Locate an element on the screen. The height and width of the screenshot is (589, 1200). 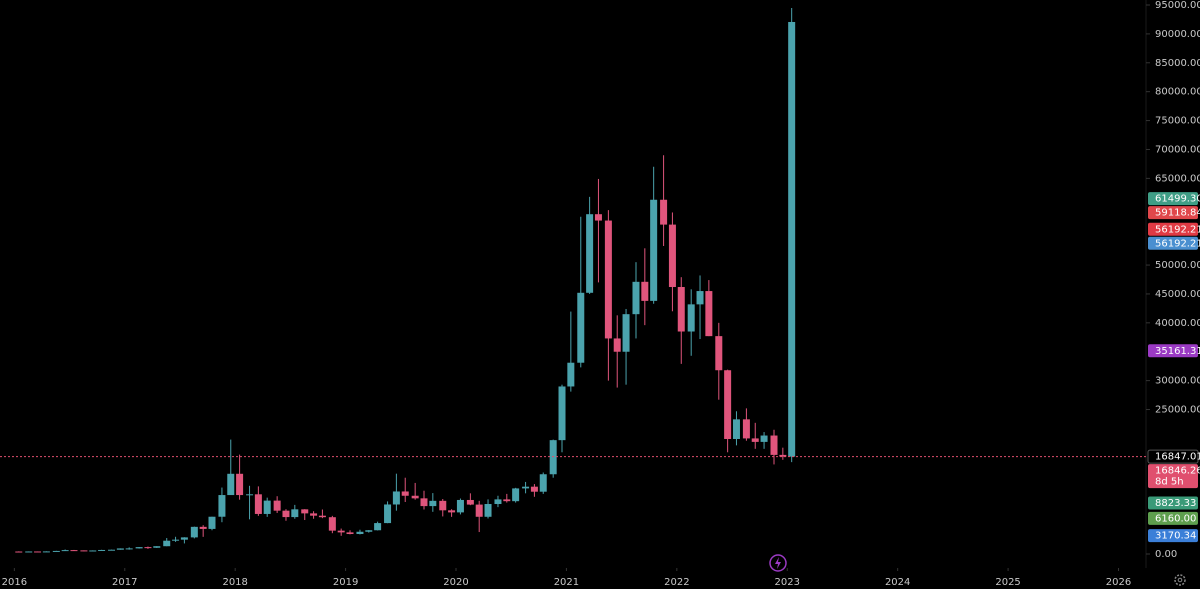
price-badge-label: 16847.01 is located at coordinates (1177, 457).